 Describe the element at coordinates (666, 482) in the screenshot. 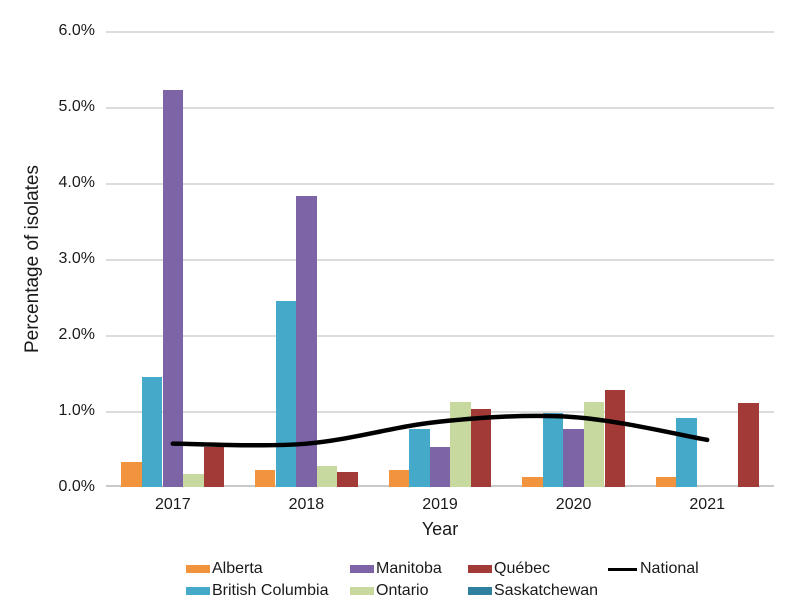

I see `bar-alberta-2021` at that location.